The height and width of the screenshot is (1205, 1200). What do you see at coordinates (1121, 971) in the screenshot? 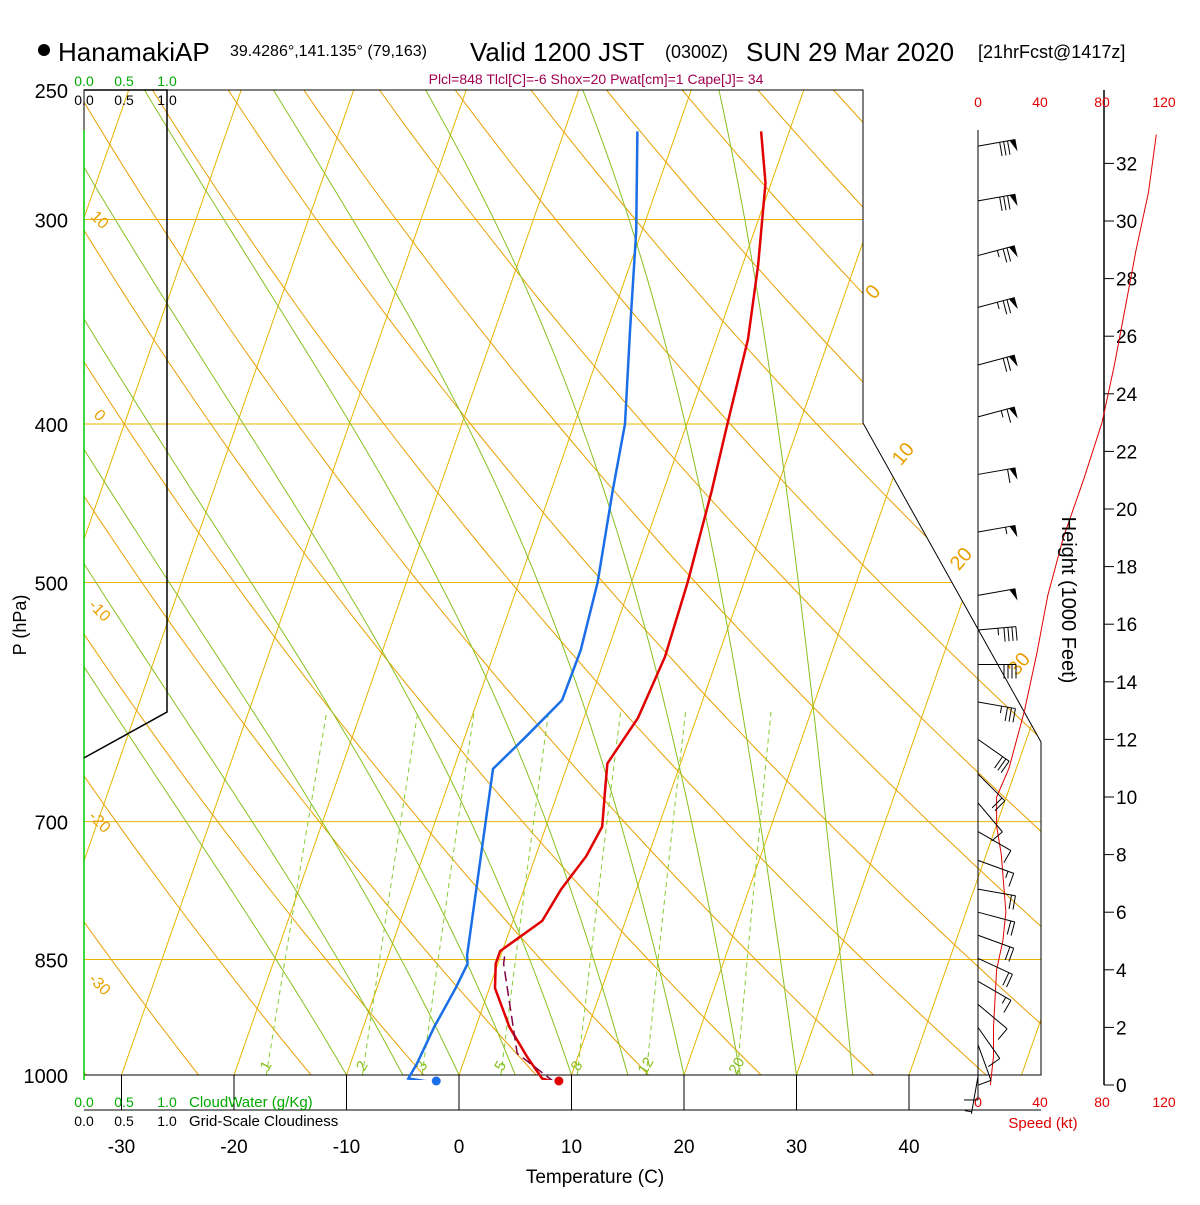
I see `height-tick-label: 4` at bounding box center [1121, 971].